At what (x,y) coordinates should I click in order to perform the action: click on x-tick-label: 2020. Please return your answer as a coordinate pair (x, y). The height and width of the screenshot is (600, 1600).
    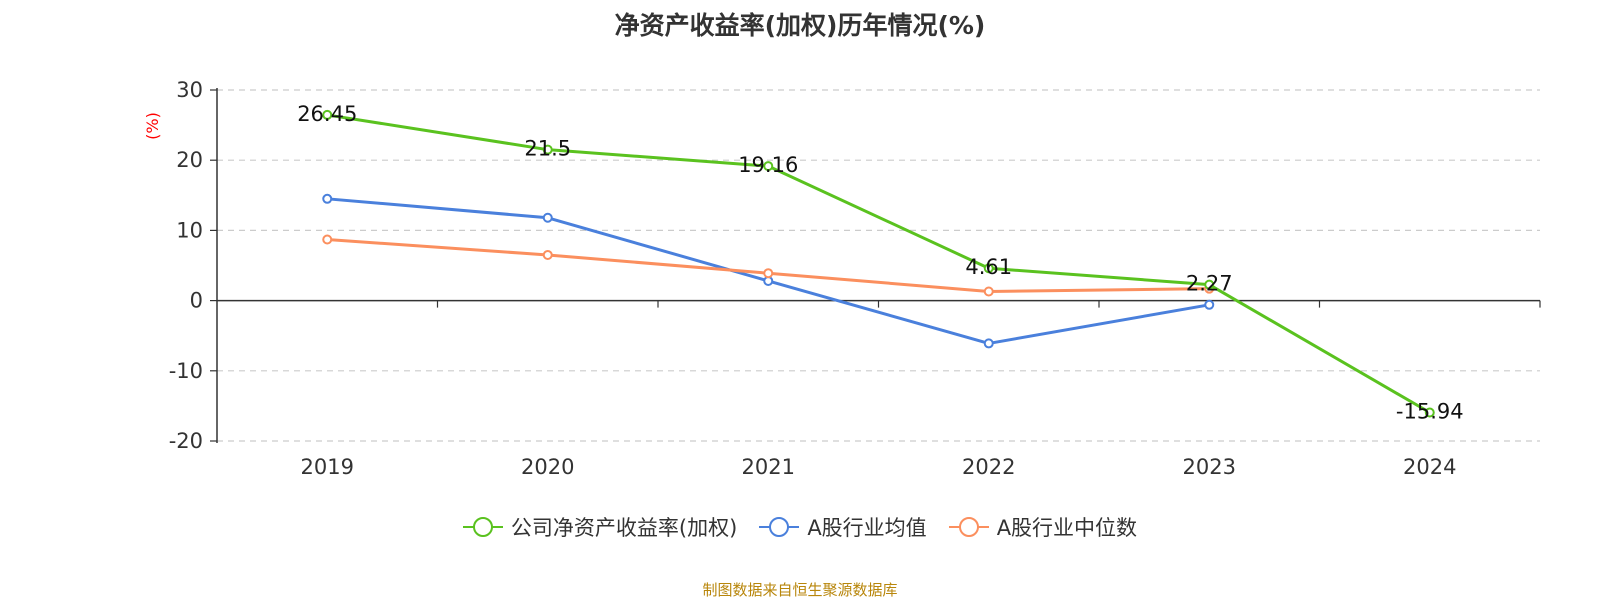
    Looking at the image, I should click on (547, 467).